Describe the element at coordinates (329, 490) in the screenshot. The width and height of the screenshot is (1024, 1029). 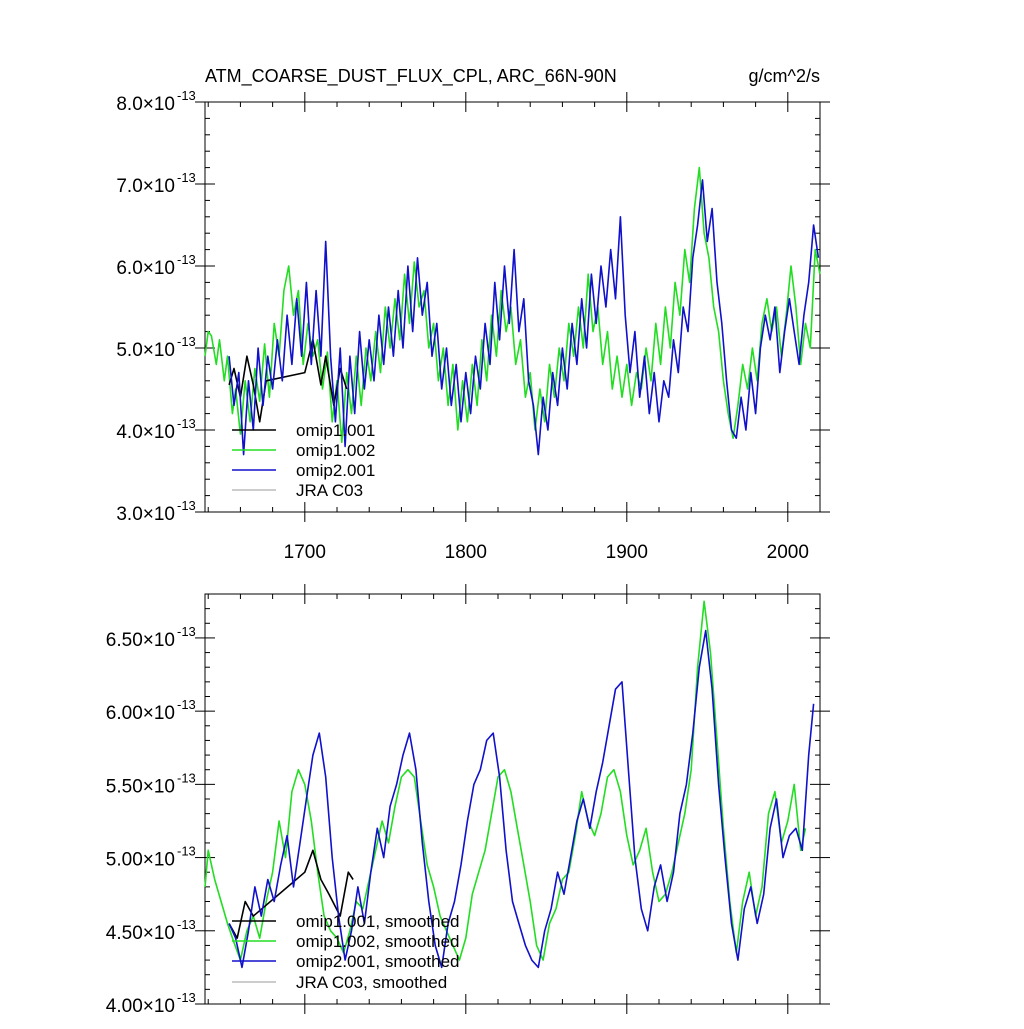
I see `legend-label-jra: JRA C03` at that location.